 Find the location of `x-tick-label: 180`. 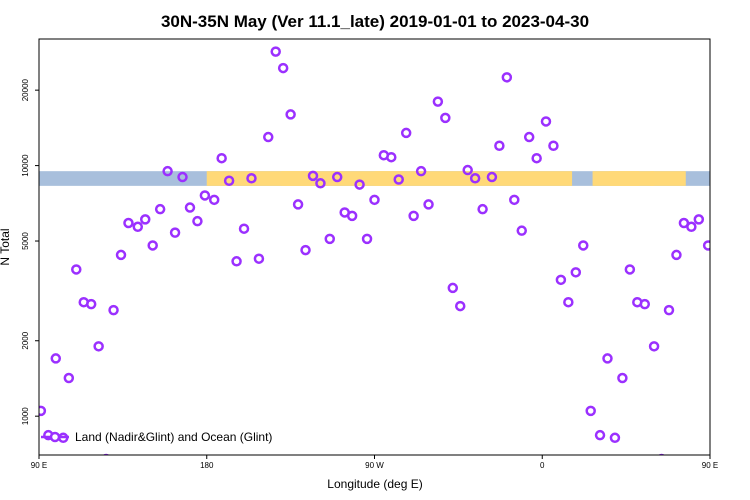

x-tick-label: 180 is located at coordinates (207, 465).